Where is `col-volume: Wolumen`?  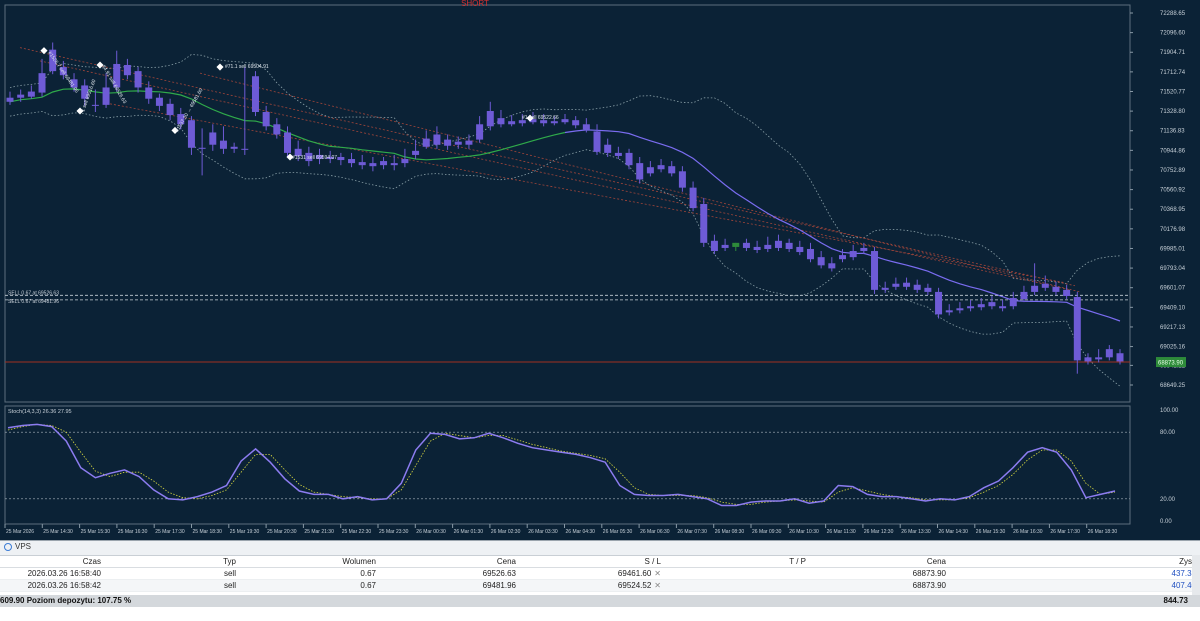
col-volume: Wolumen is located at coordinates (310, 562).